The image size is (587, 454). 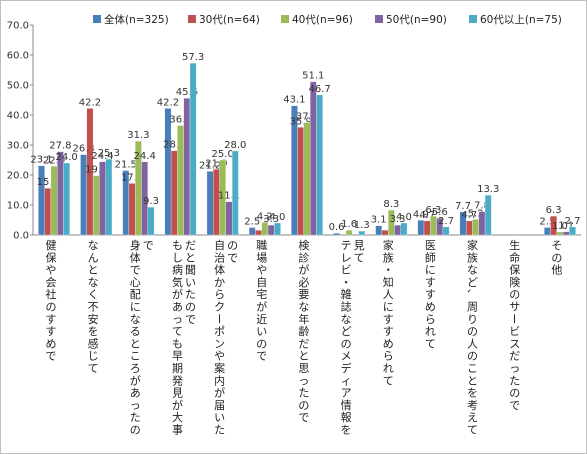 I want to click on svg-text: に, so click(x=430, y=270).